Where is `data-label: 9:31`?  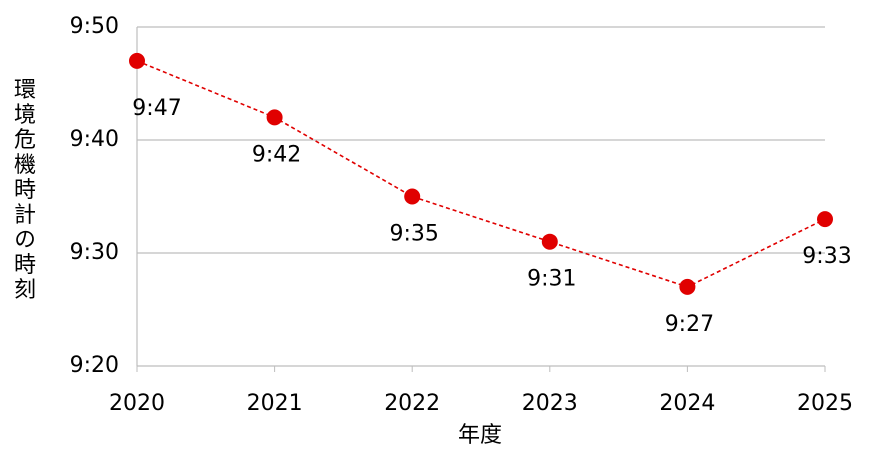
data-label: 9:31 is located at coordinates (551, 279).